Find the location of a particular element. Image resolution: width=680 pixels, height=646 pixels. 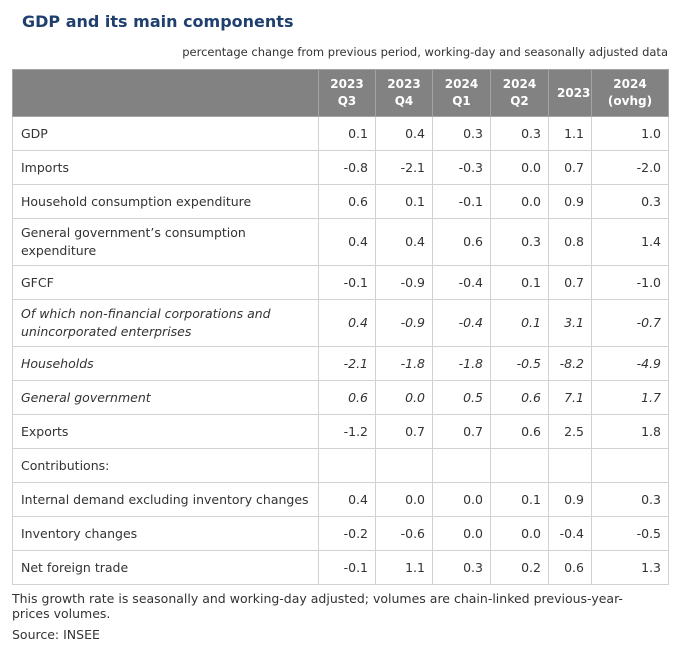

row-label: Exports is located at coordinates (165, 431).